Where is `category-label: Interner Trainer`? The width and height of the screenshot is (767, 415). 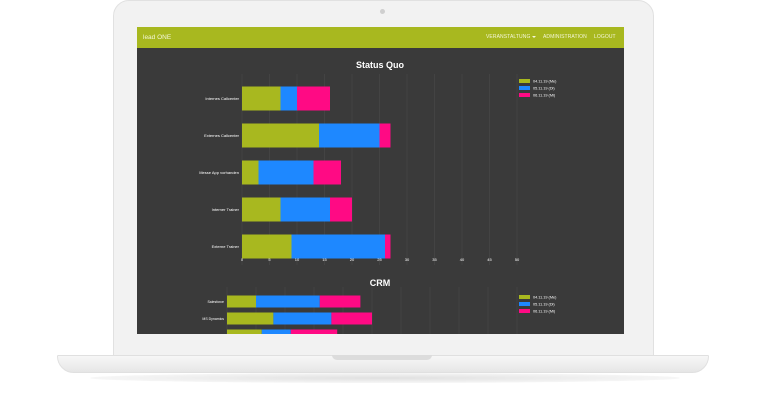
category-label: Interner Trainer is located at coordinates (226, 209).